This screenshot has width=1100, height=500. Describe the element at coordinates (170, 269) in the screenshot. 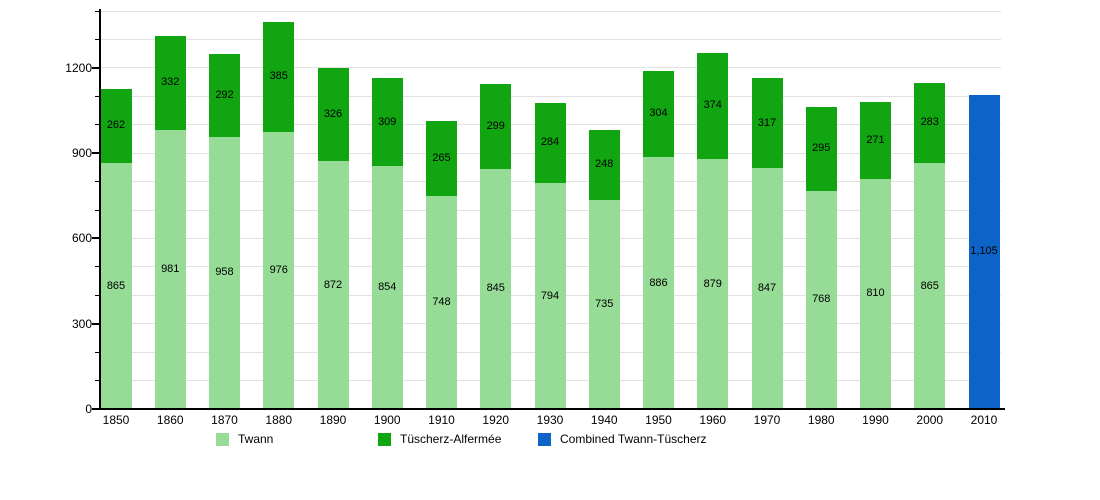

I see `bar-value-label: 981` at that location.